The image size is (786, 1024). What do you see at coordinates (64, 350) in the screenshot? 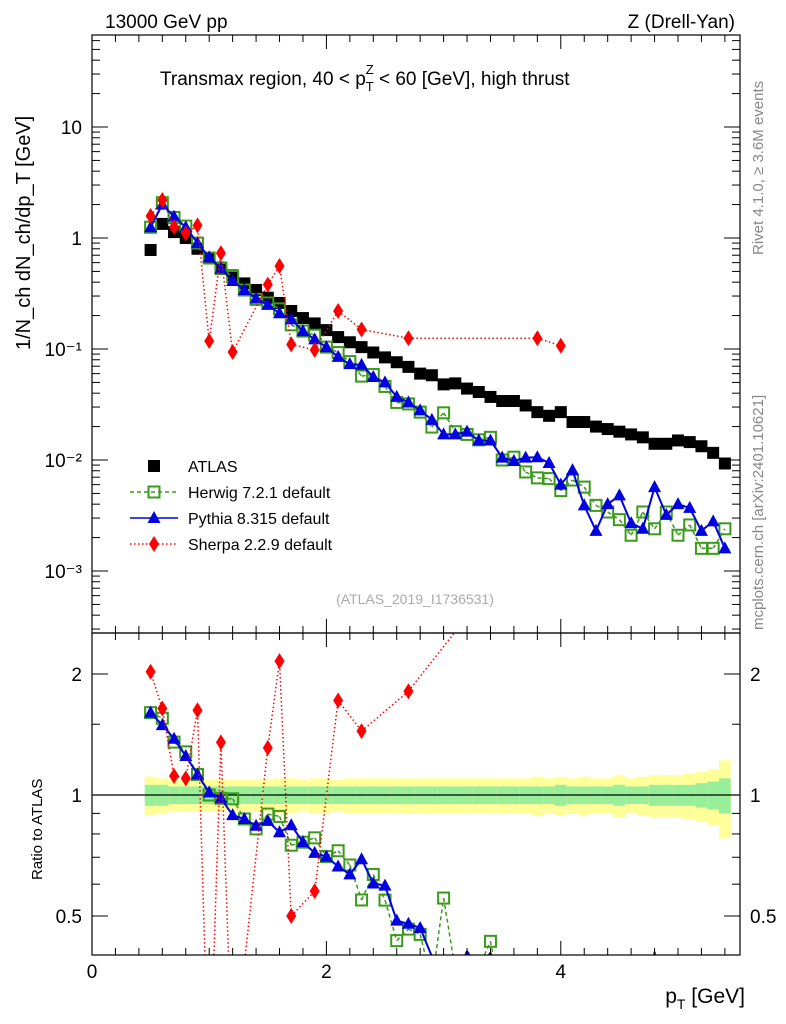
I see `y-tick-label: 10⁻¹` at bounding box center [64, 350].